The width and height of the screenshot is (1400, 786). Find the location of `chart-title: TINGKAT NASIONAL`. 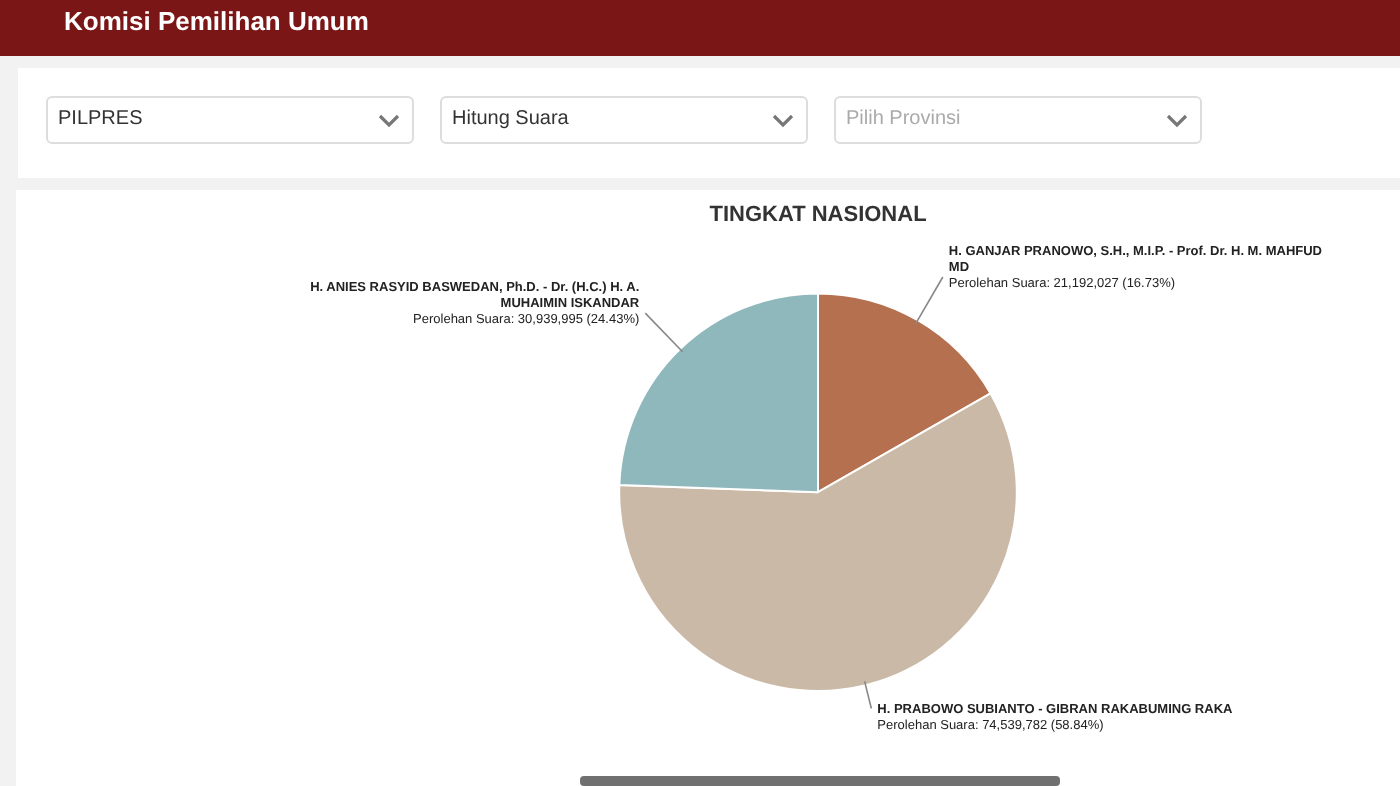

chart-title: TINGKAT NASIONAL is located at coordinates (818, 215).